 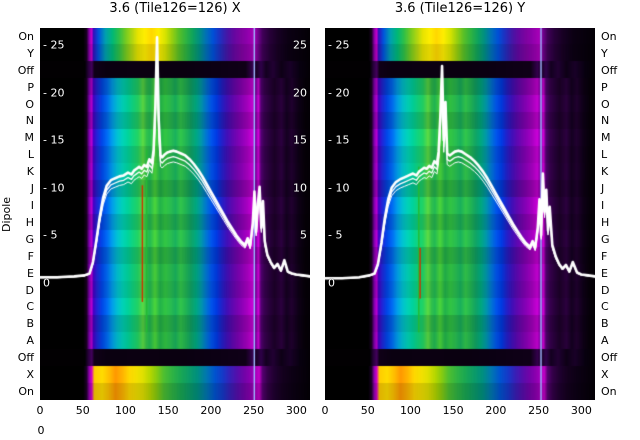 What do you see at coordinates (300, 140) in the screenshot?
I see `line-axis-tick-right: 15` at bounding box center [300, 140].